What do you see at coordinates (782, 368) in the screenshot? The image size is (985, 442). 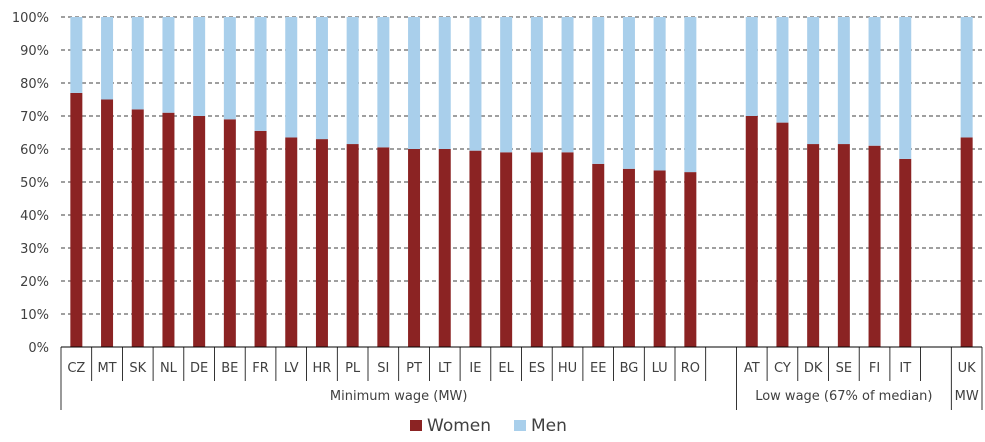 I see `x-tick-label: CY` at bounding box center [782, 368].